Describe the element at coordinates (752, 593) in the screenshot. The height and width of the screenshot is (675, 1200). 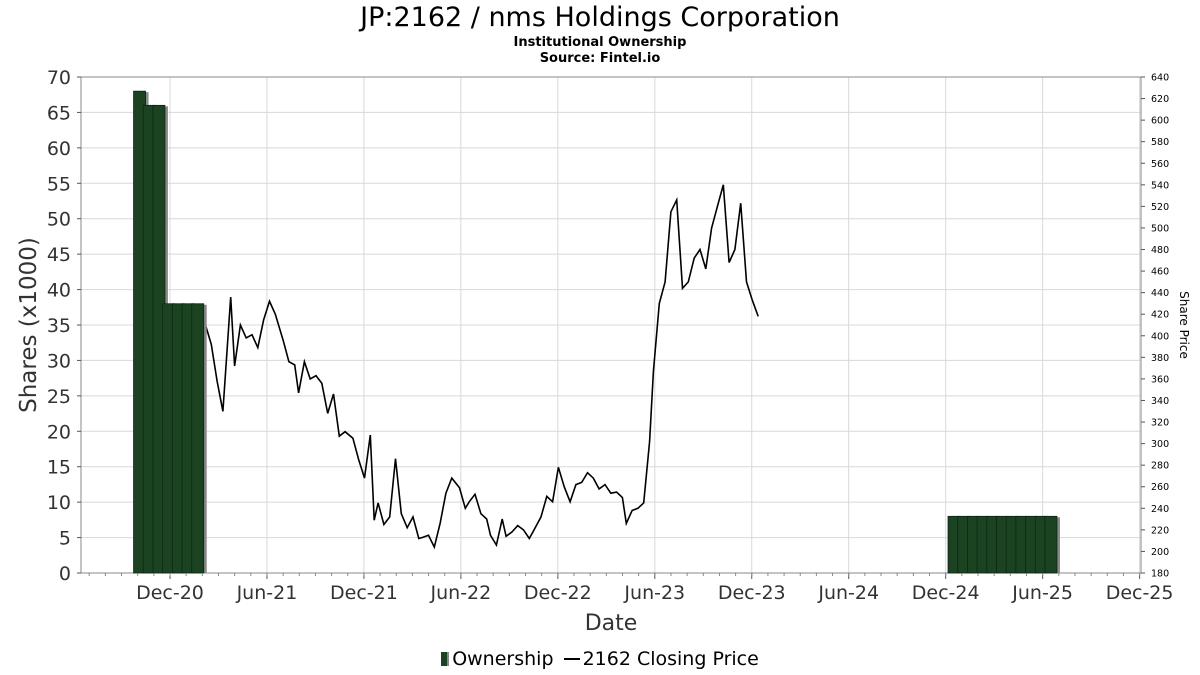
I see `x-tick-label: Dec-23` at that location.